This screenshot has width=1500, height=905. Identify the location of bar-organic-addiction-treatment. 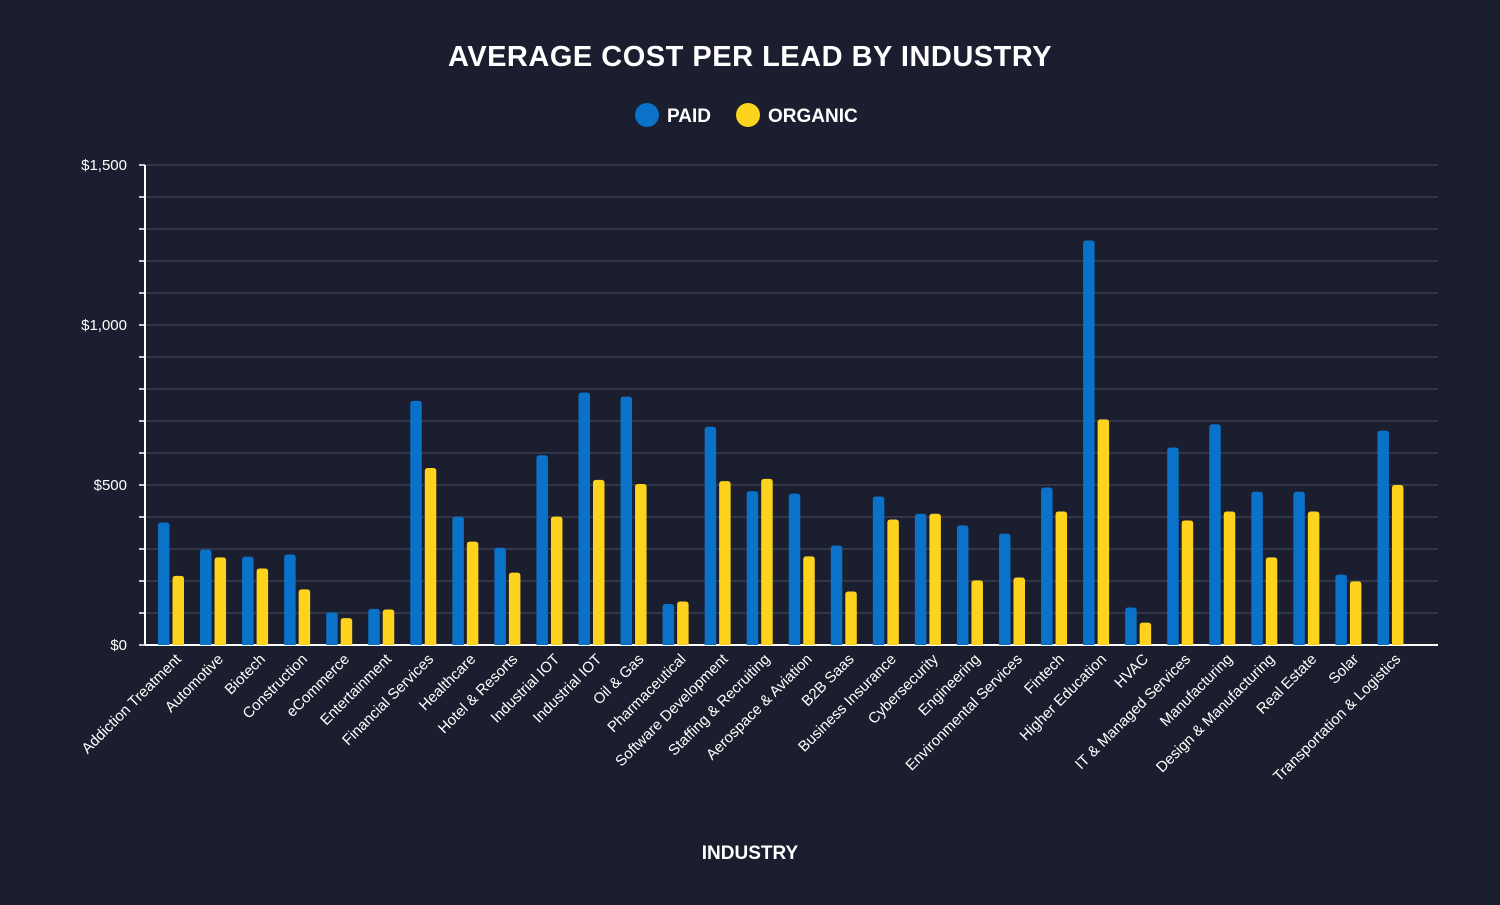
(178, 610).